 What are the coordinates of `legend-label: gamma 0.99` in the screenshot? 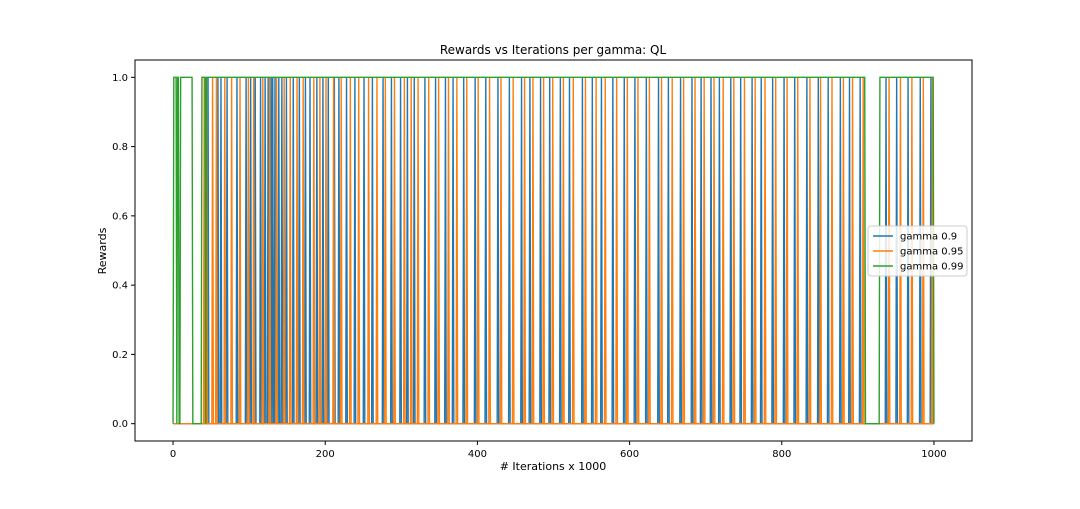 It's located at (932, 267).